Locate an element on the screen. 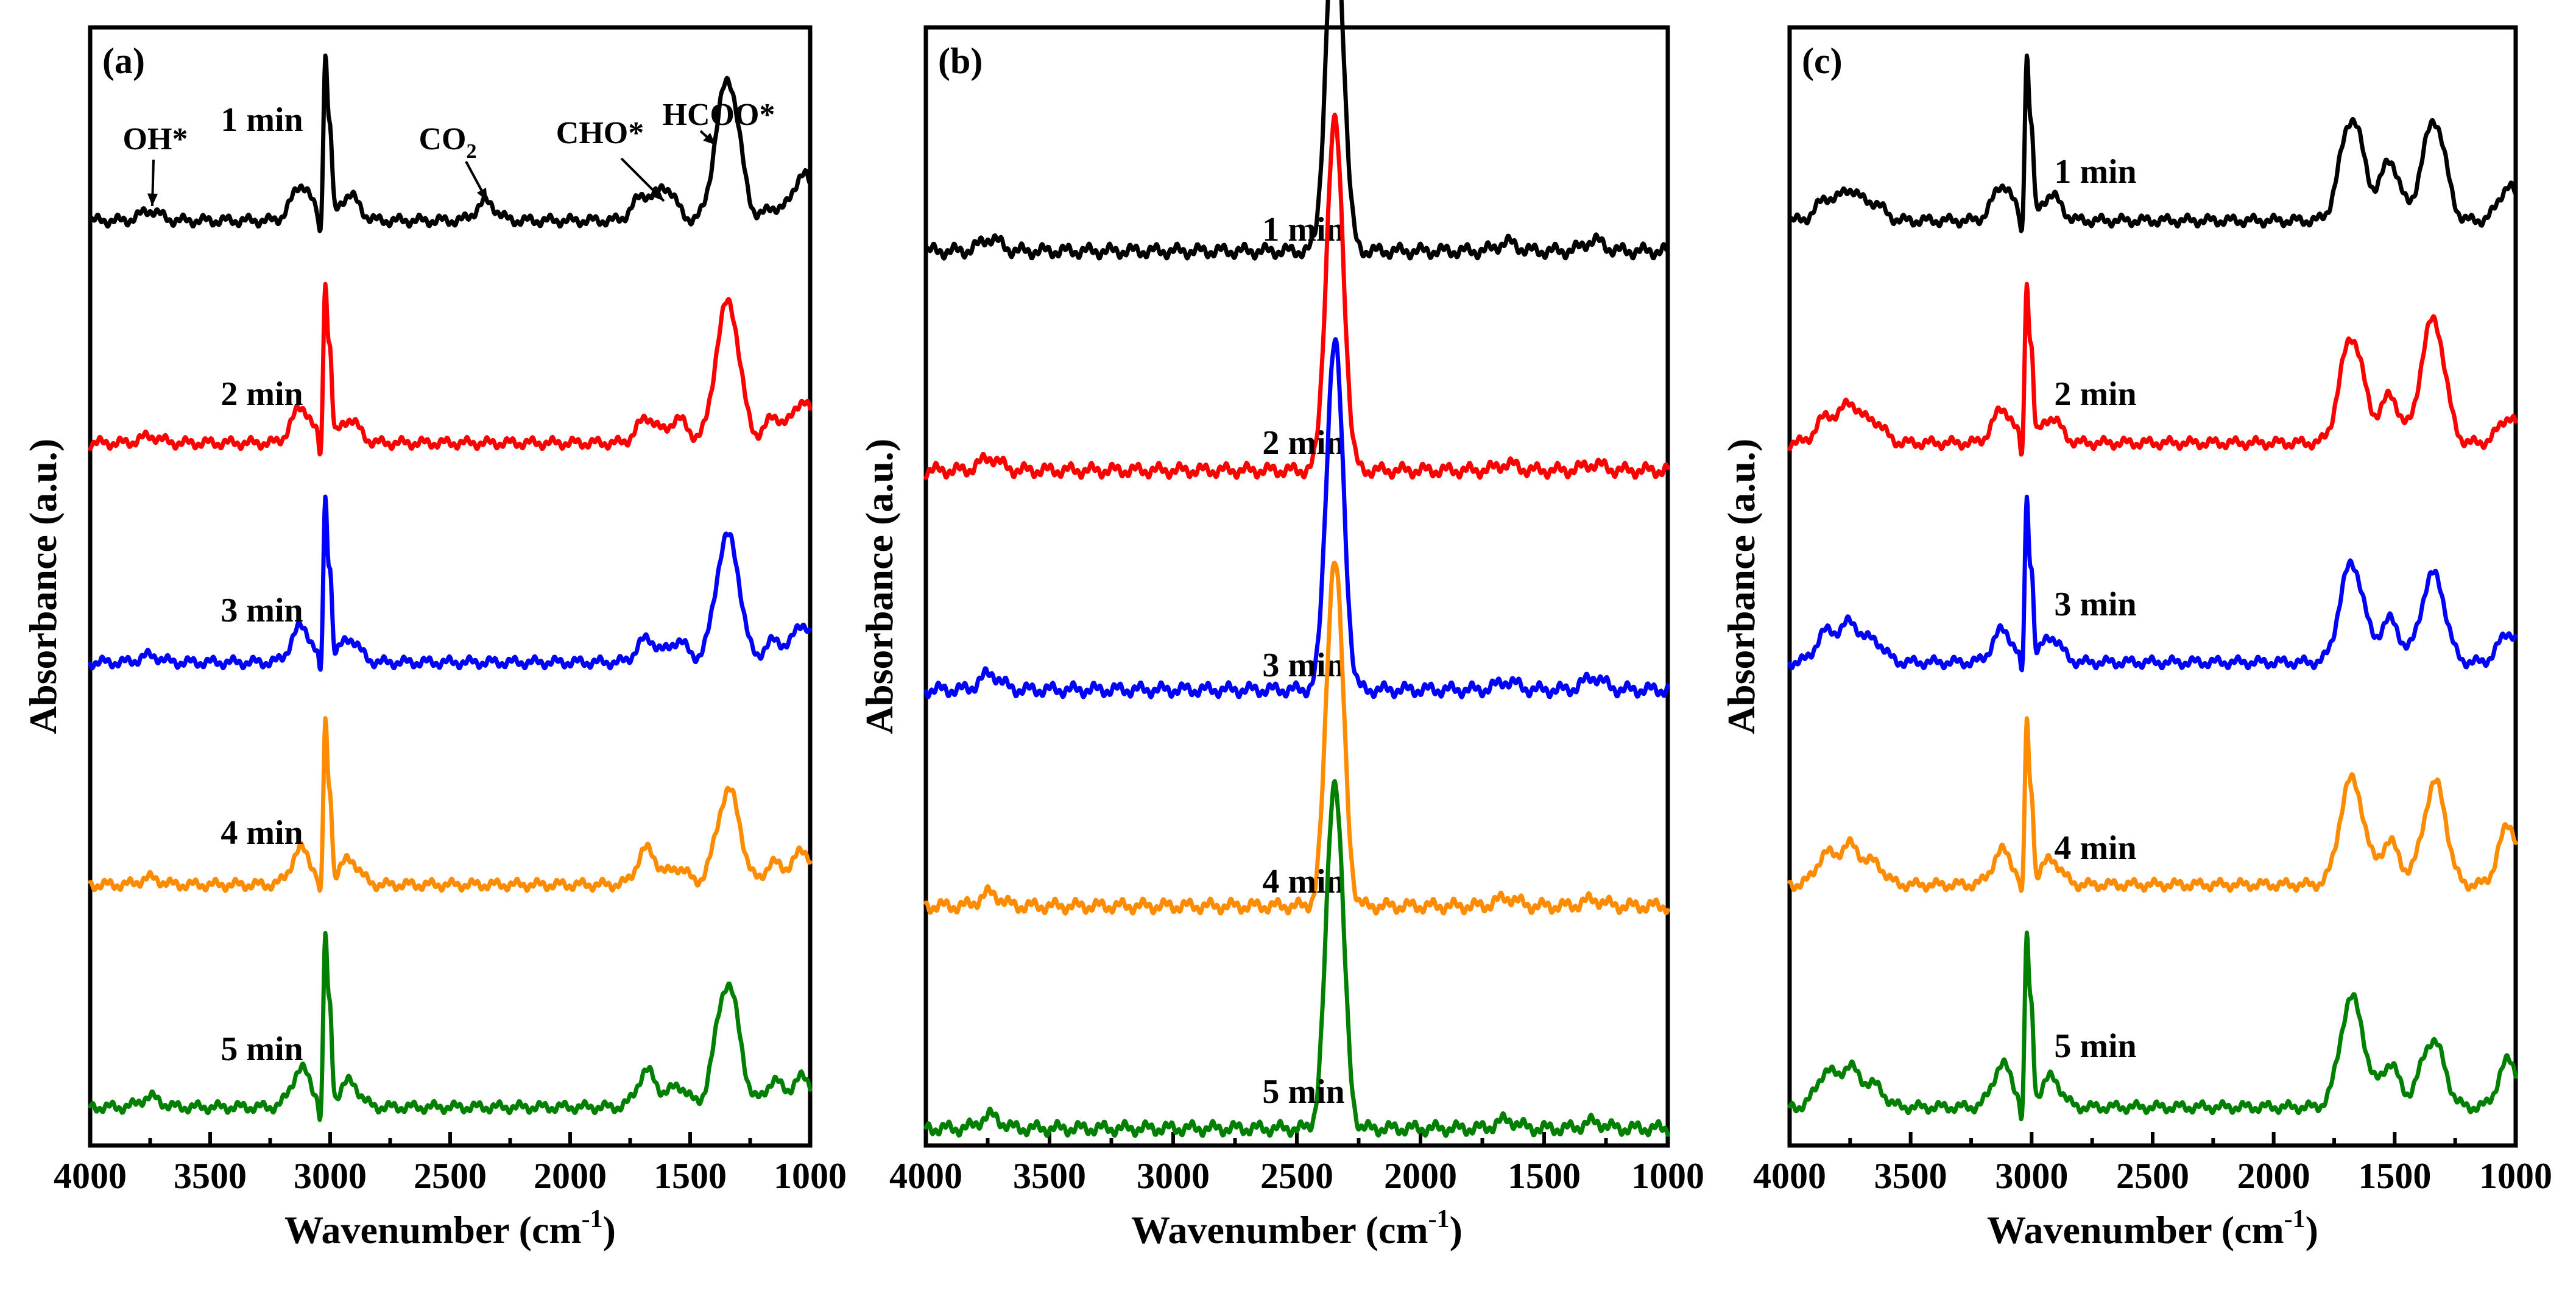 Image resolution: width=2576 pixels, height=1296 pixels. annotation-label: CO2 is located at coordinates (448, 142).